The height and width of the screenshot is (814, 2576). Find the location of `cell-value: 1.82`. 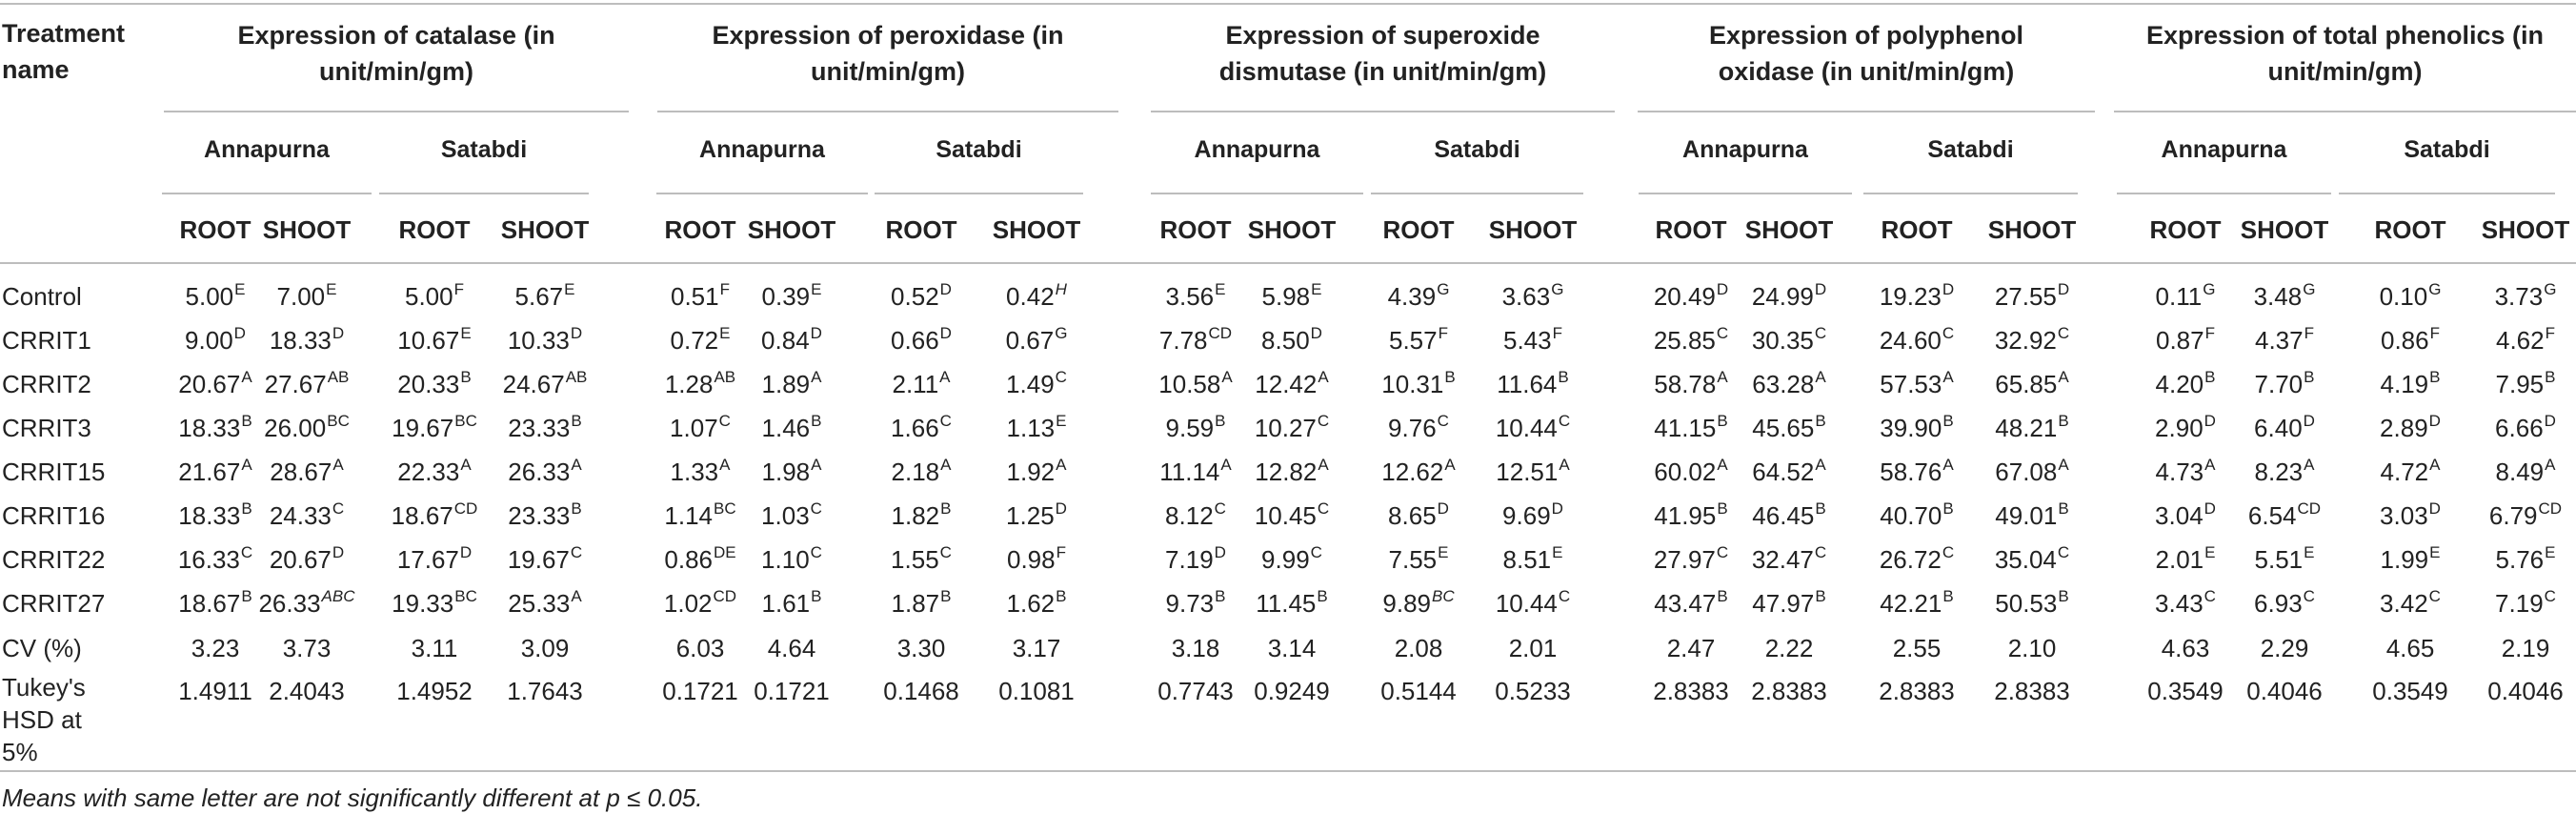

cell-value: 1.82 is located at coordinates (915, 515).